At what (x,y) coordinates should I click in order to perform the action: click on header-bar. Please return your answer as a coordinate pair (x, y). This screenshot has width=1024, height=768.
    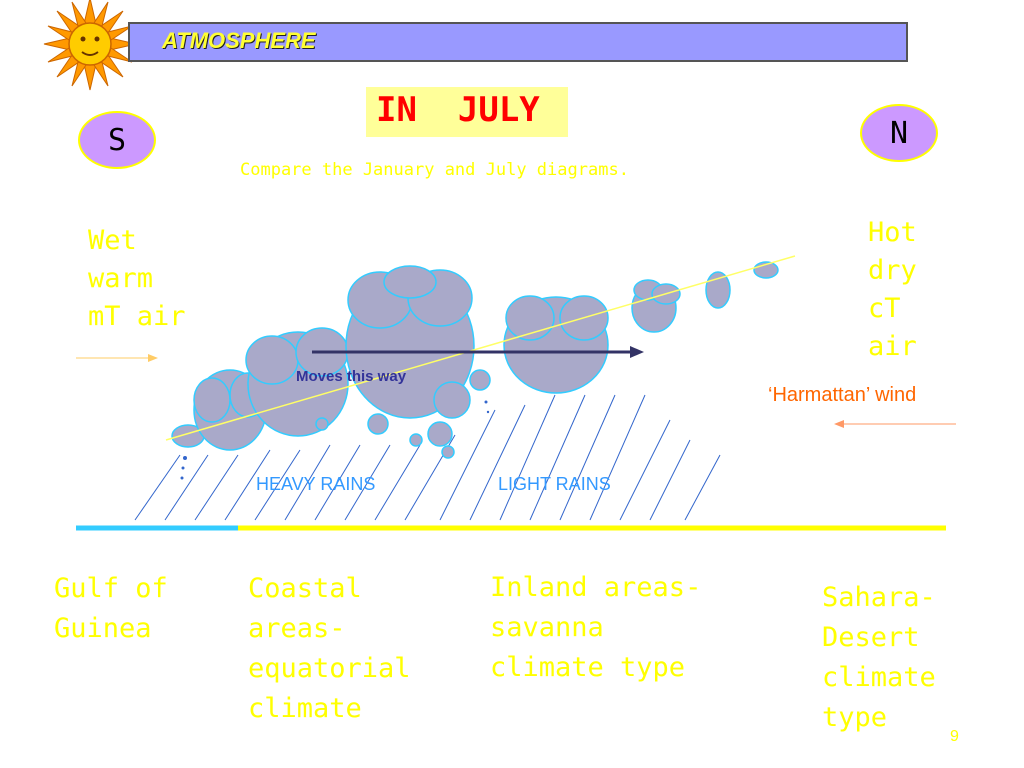
    Looking at the image, I should click on (518, 42).